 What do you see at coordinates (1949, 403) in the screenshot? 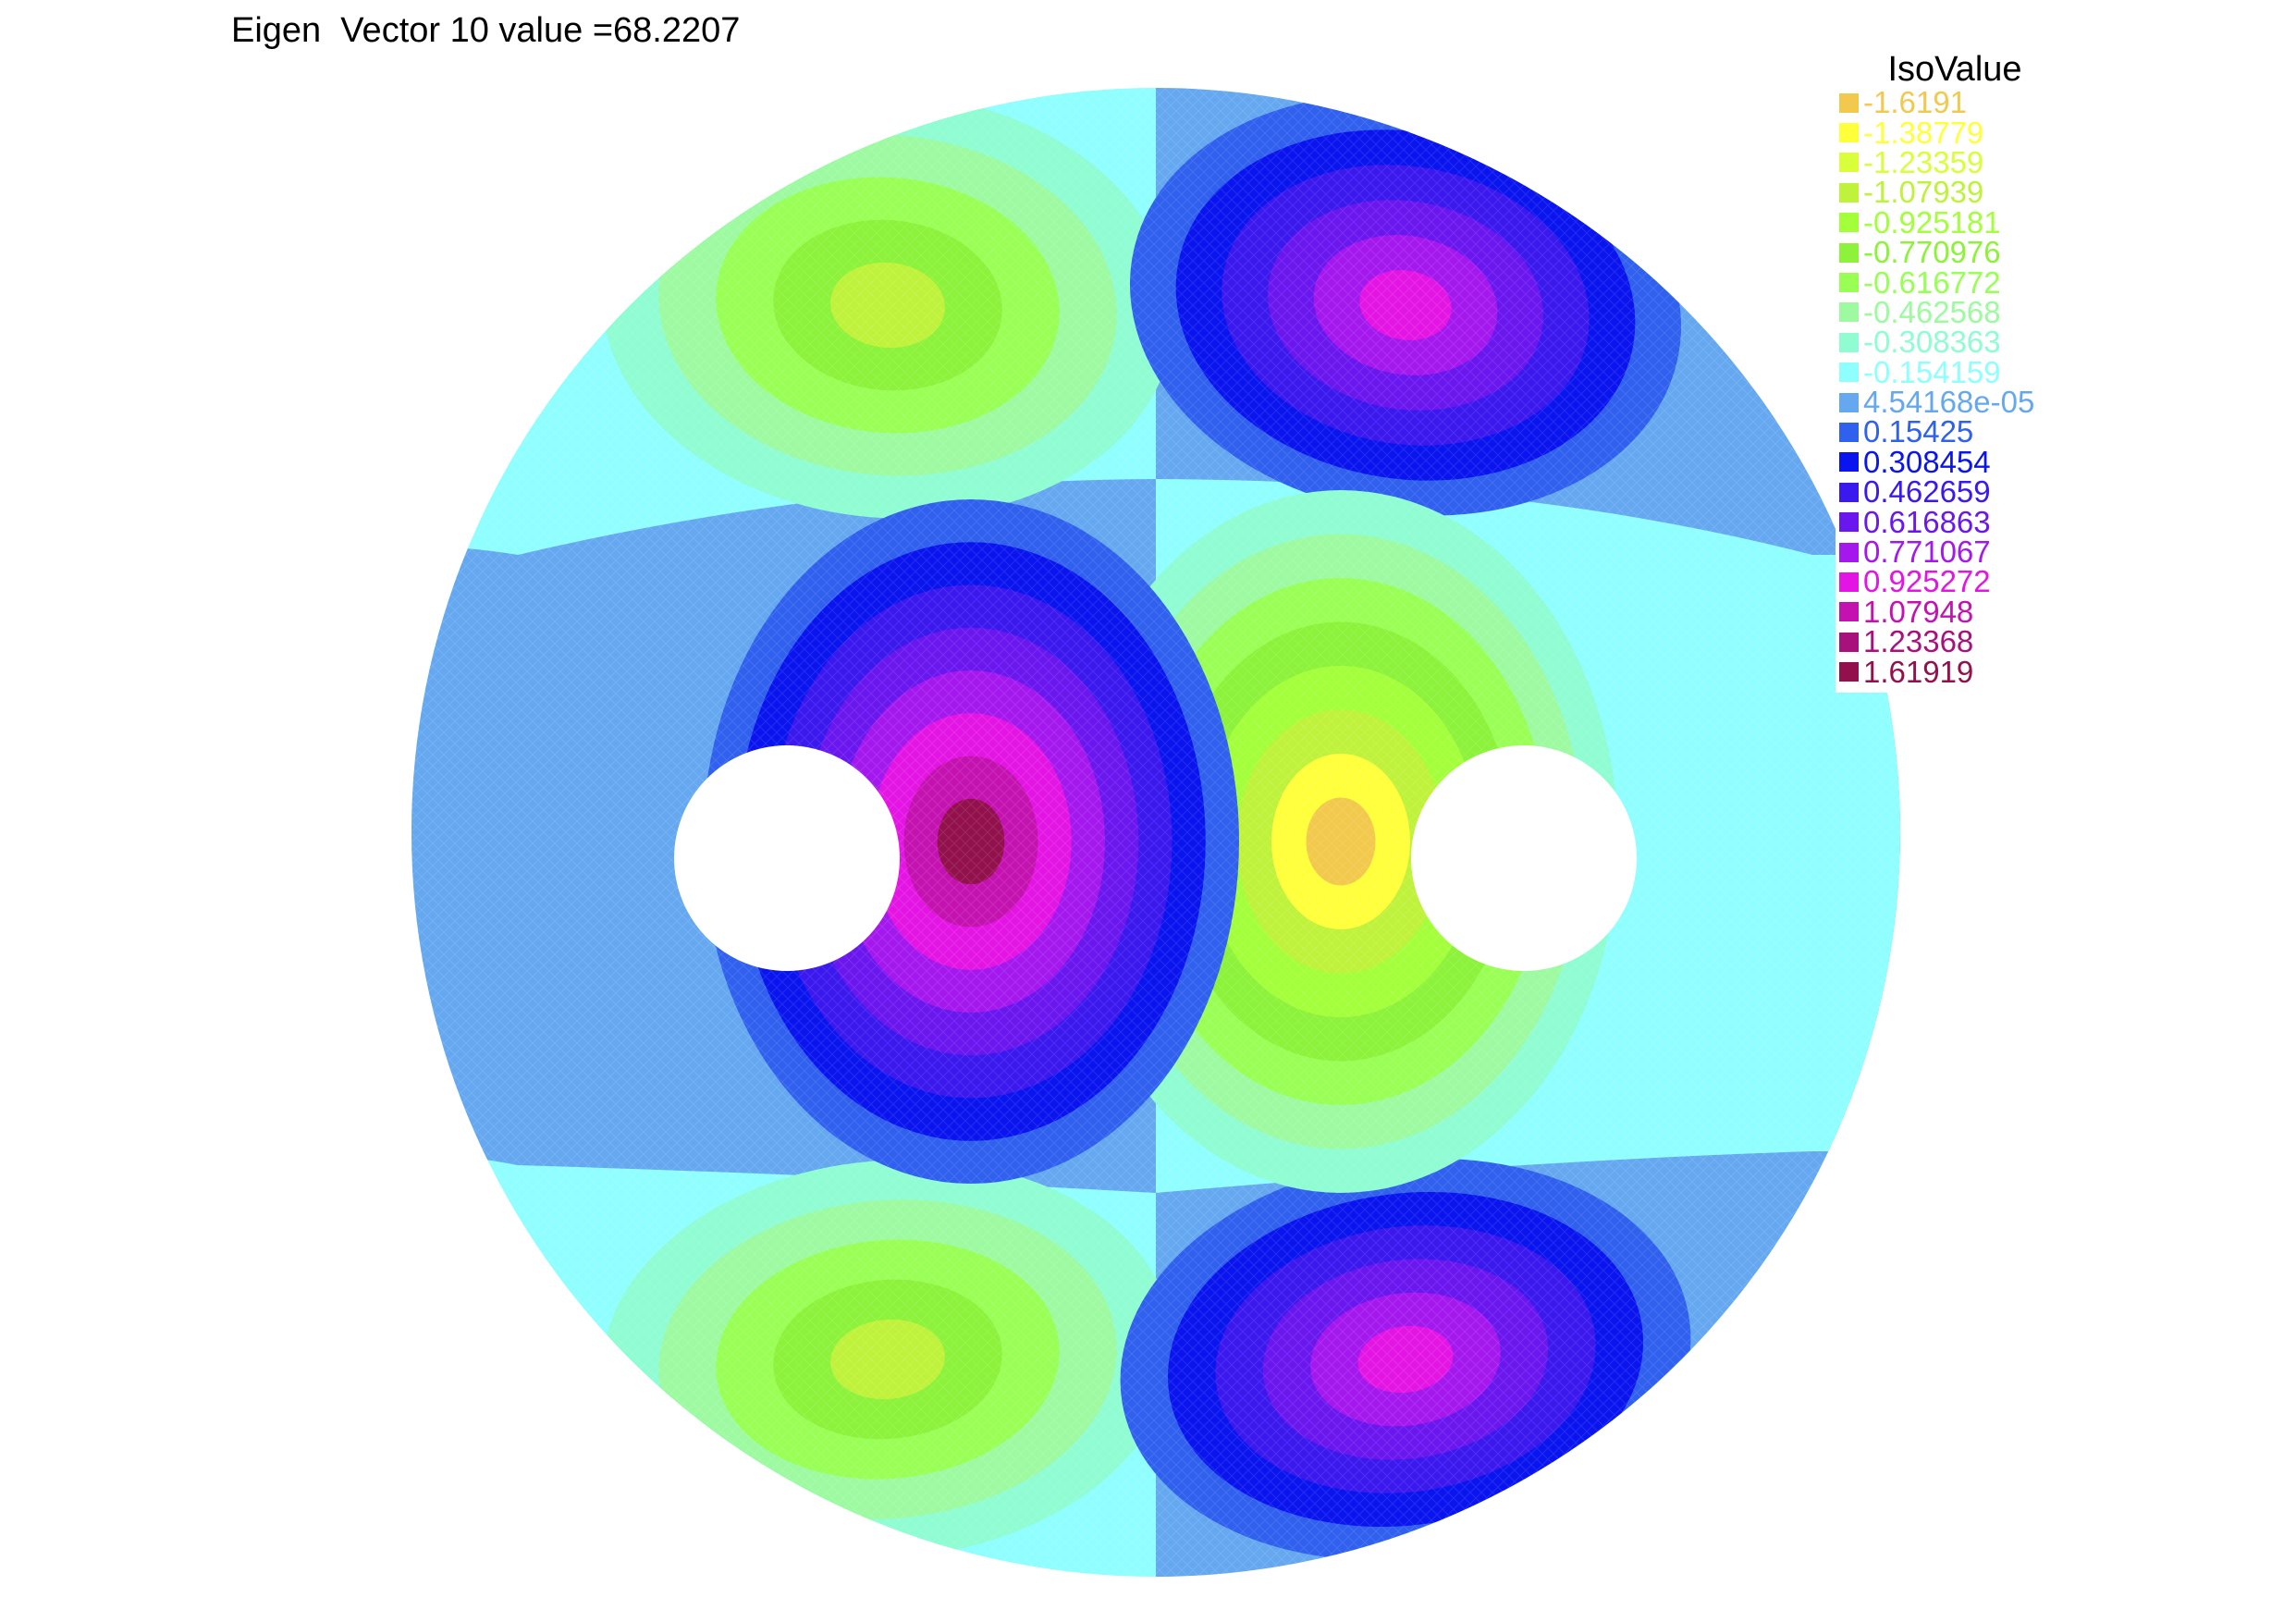
I see `legend-label: 4.54168e-05` at bounding box center [1949, 403].